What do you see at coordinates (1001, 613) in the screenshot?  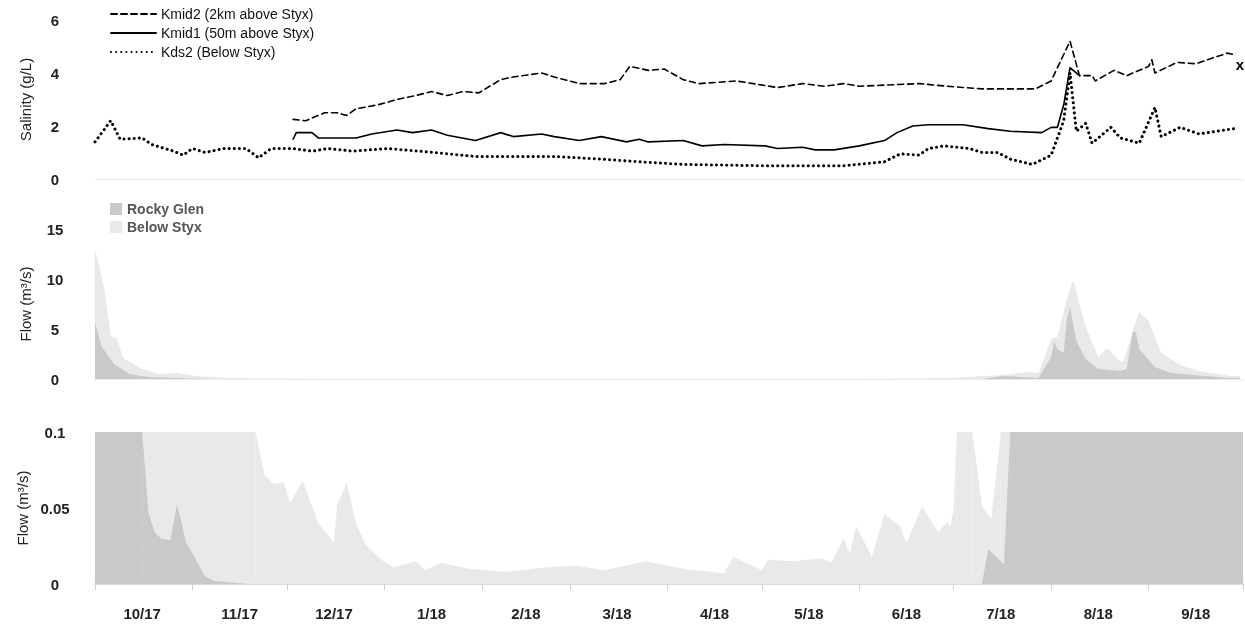 I see `x-tick-label: 7/18` at bounding box center [1001, 613].